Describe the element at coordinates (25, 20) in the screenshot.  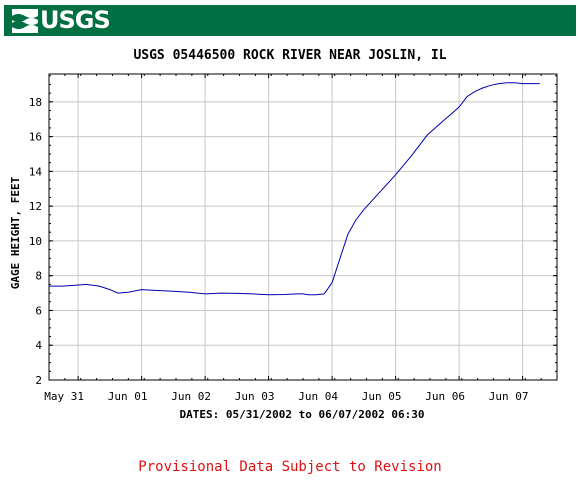
I see `usgs-wave-icon` at that location.